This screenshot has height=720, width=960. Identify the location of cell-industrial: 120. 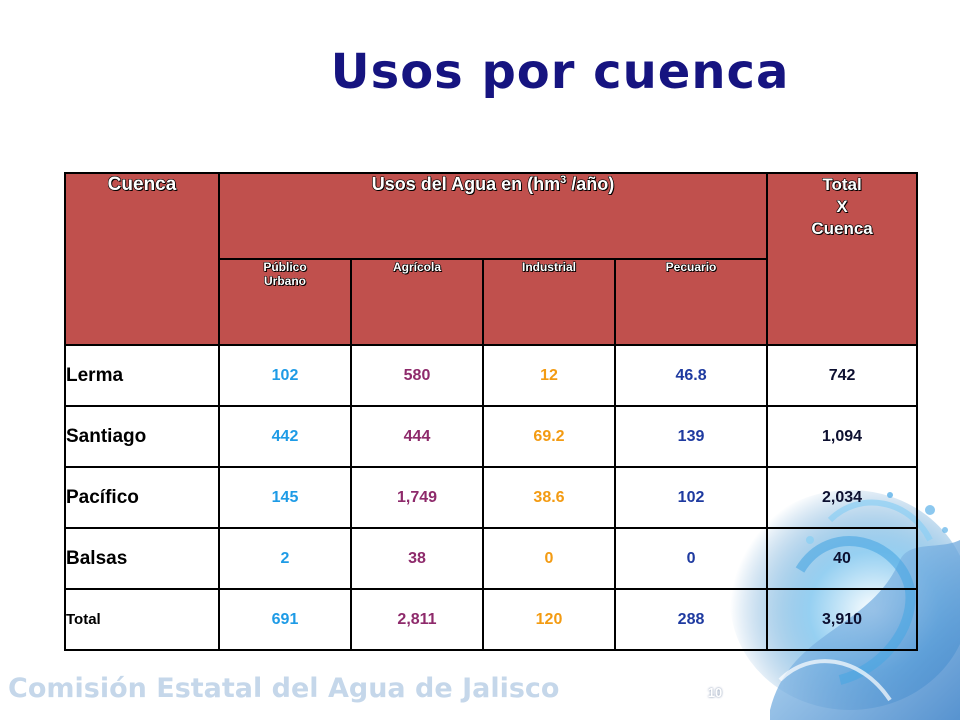
(549, 619).